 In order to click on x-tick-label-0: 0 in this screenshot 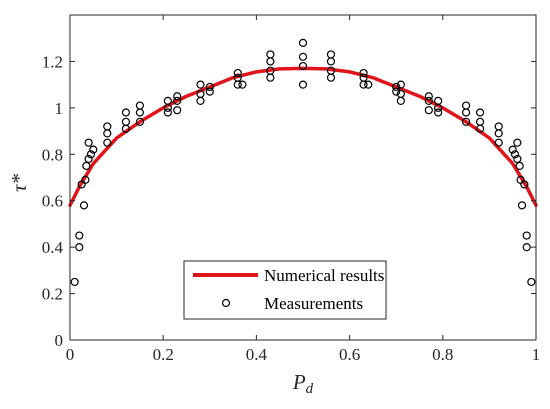, I will do `click(70, 354)`.